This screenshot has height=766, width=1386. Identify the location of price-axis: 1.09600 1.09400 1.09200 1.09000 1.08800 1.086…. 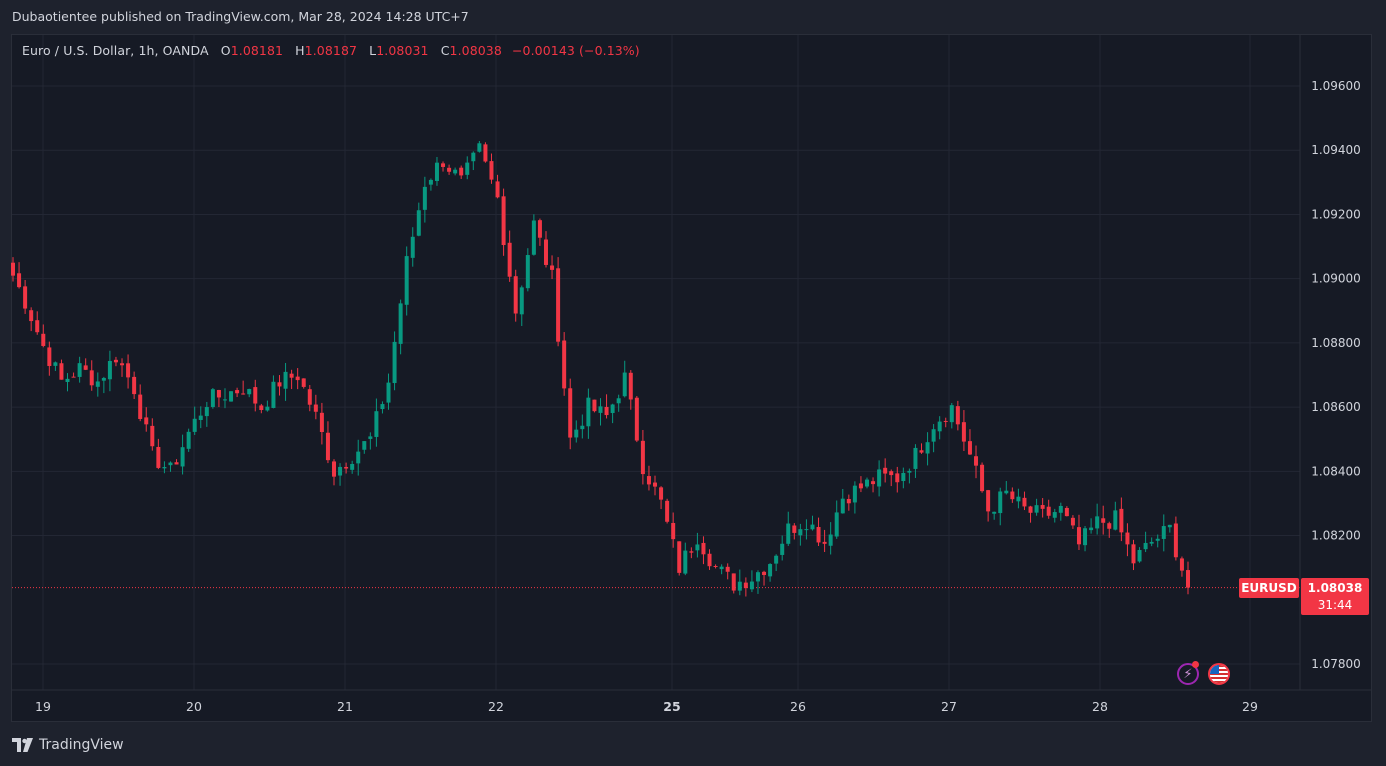
(1336, 375).